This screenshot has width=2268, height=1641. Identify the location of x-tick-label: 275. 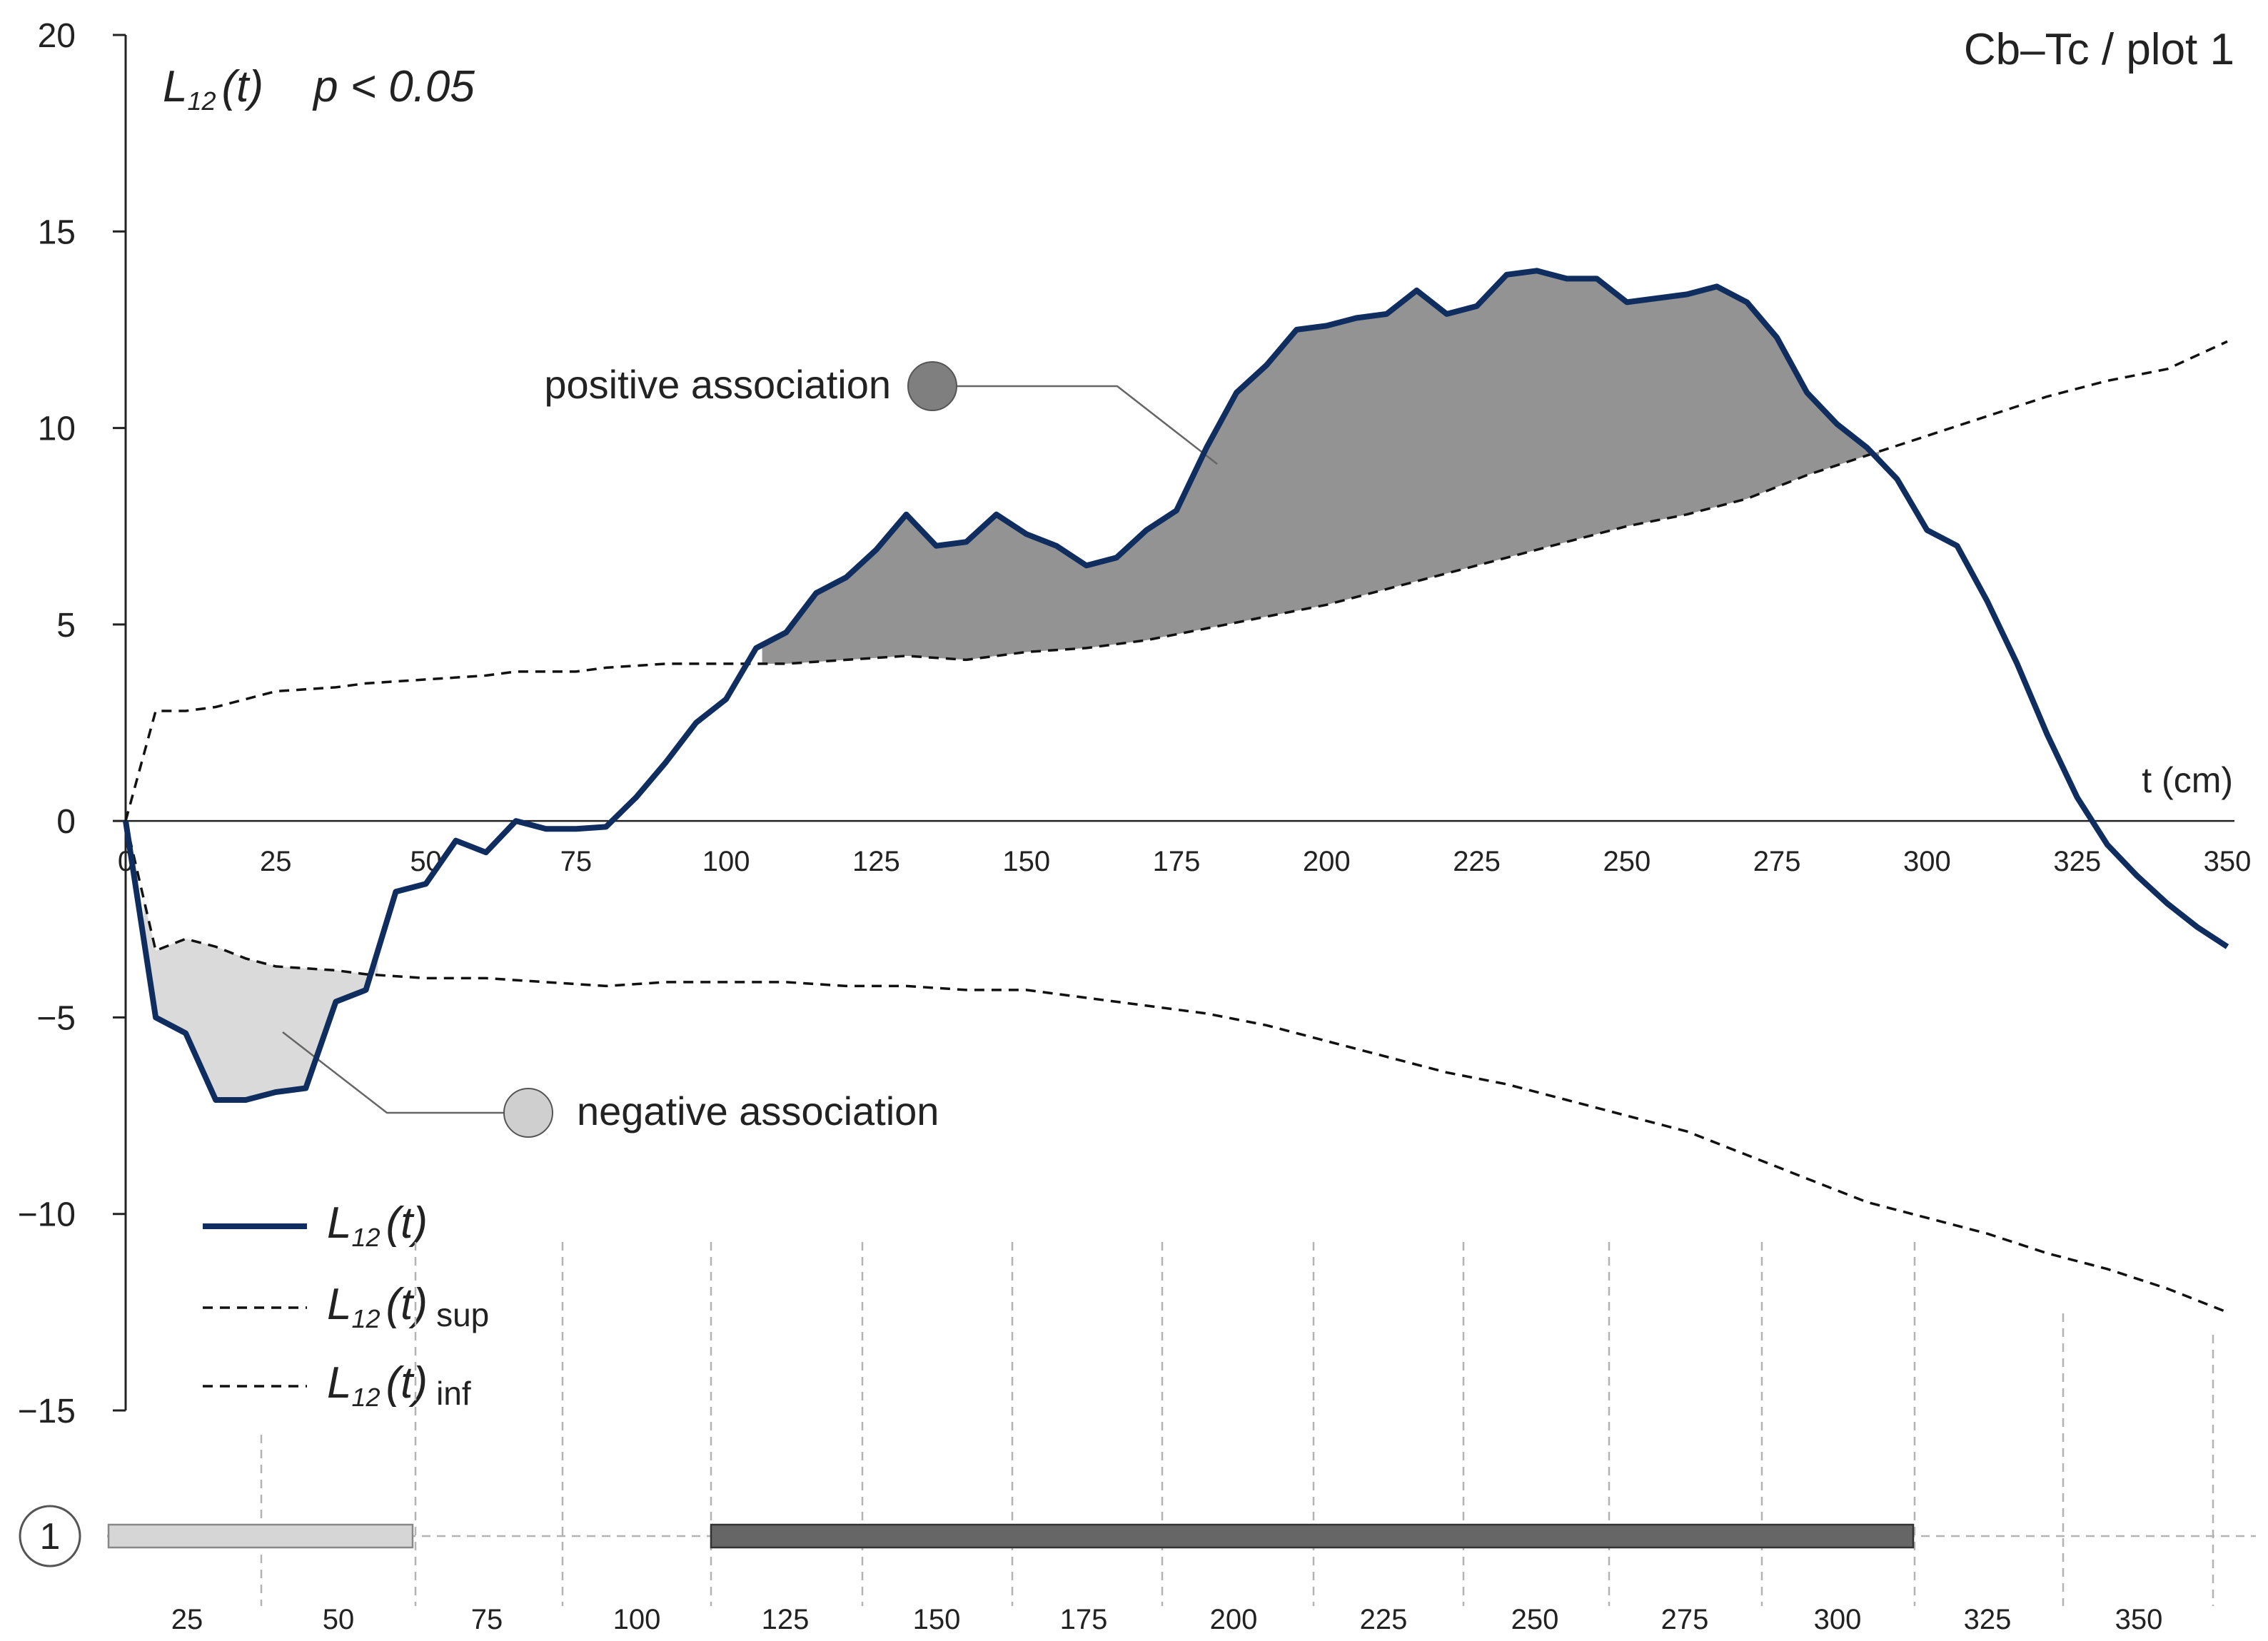
(1777, 861).